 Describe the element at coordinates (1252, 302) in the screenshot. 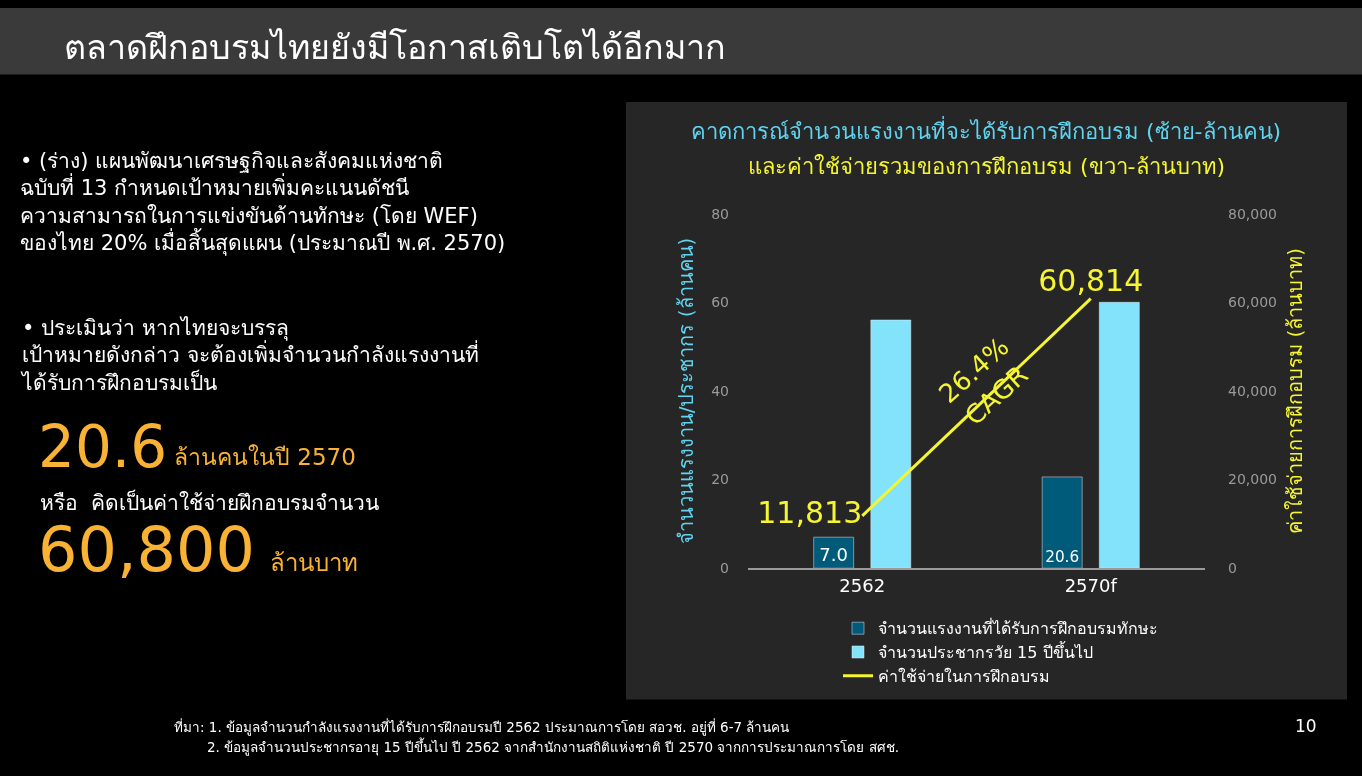

I see `y2-tick-label: 60,000` at that location.